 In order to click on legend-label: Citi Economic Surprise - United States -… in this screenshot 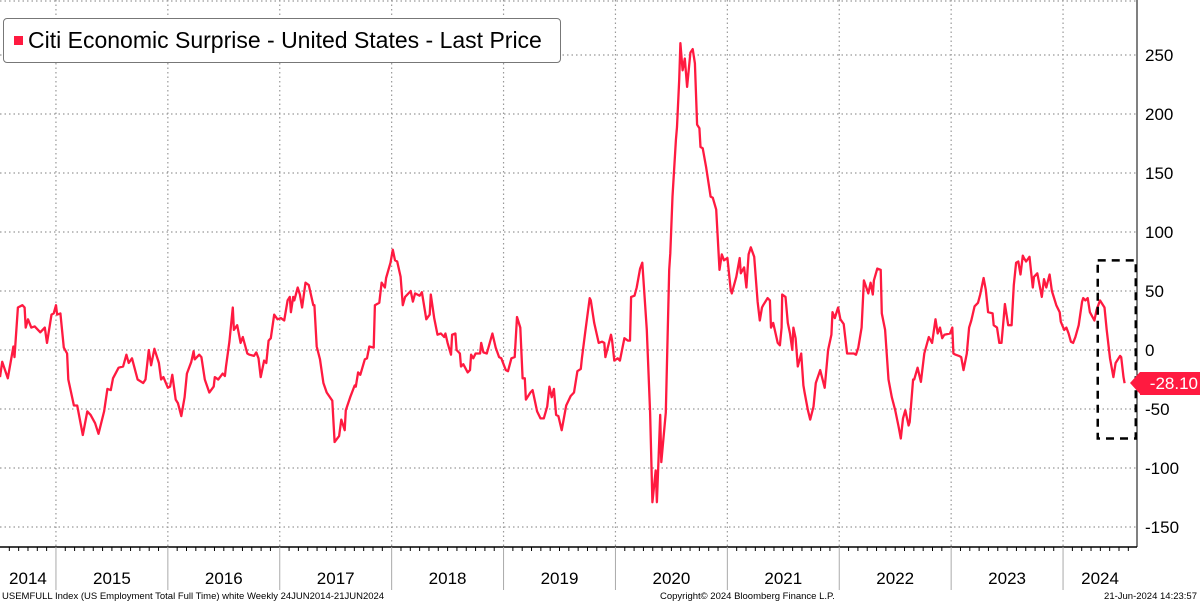, I will do `click(285, 40)`.